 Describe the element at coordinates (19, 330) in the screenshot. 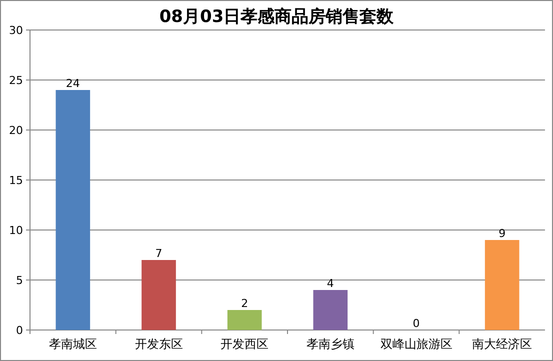

I see `y-tick-label: 0` at that location.